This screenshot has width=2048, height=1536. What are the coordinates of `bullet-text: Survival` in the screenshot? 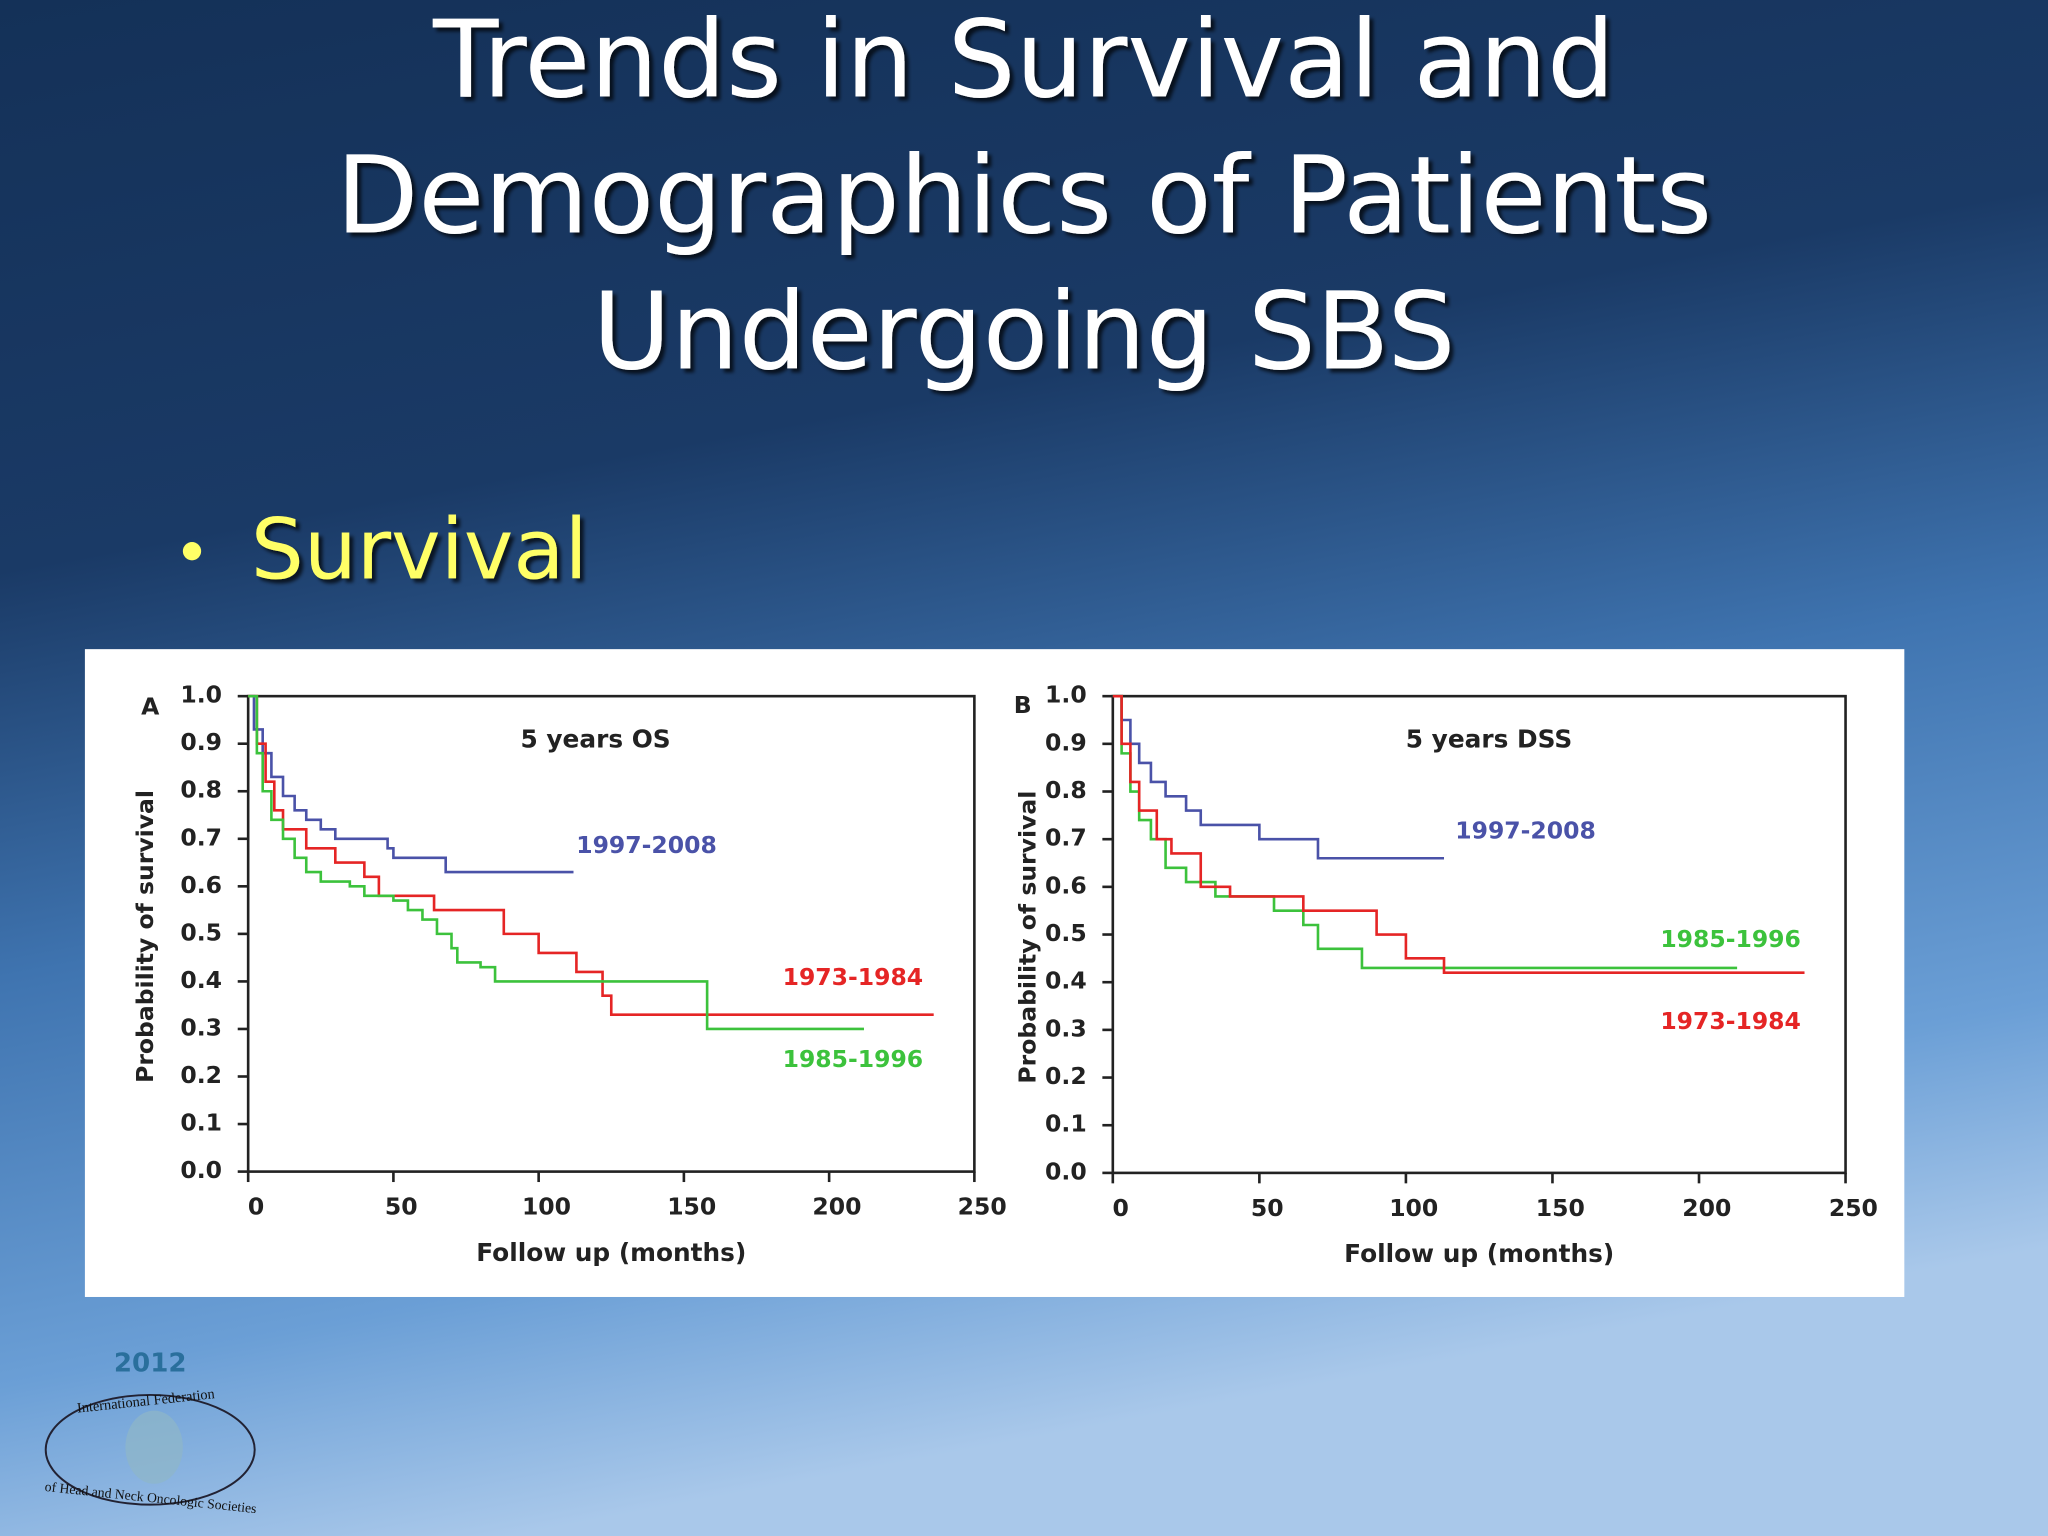 It's located at (419, 550).